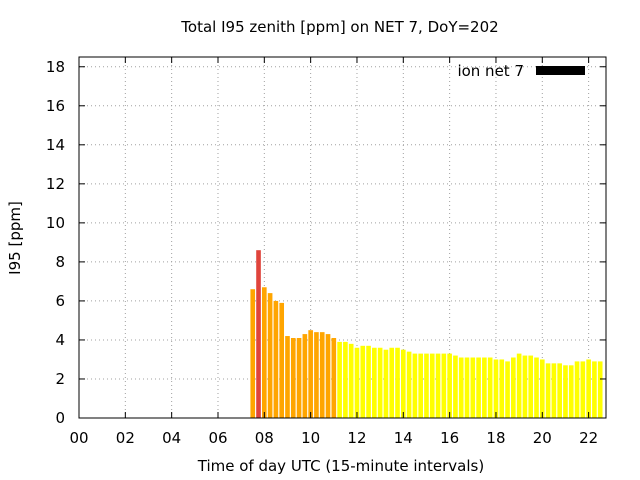 The height and width of the screenshot is (480, 640). What do you see at coordinates (125, 438) in the screenshot?
I see `x-tick-label: 02` at bounding box center [125, 438].